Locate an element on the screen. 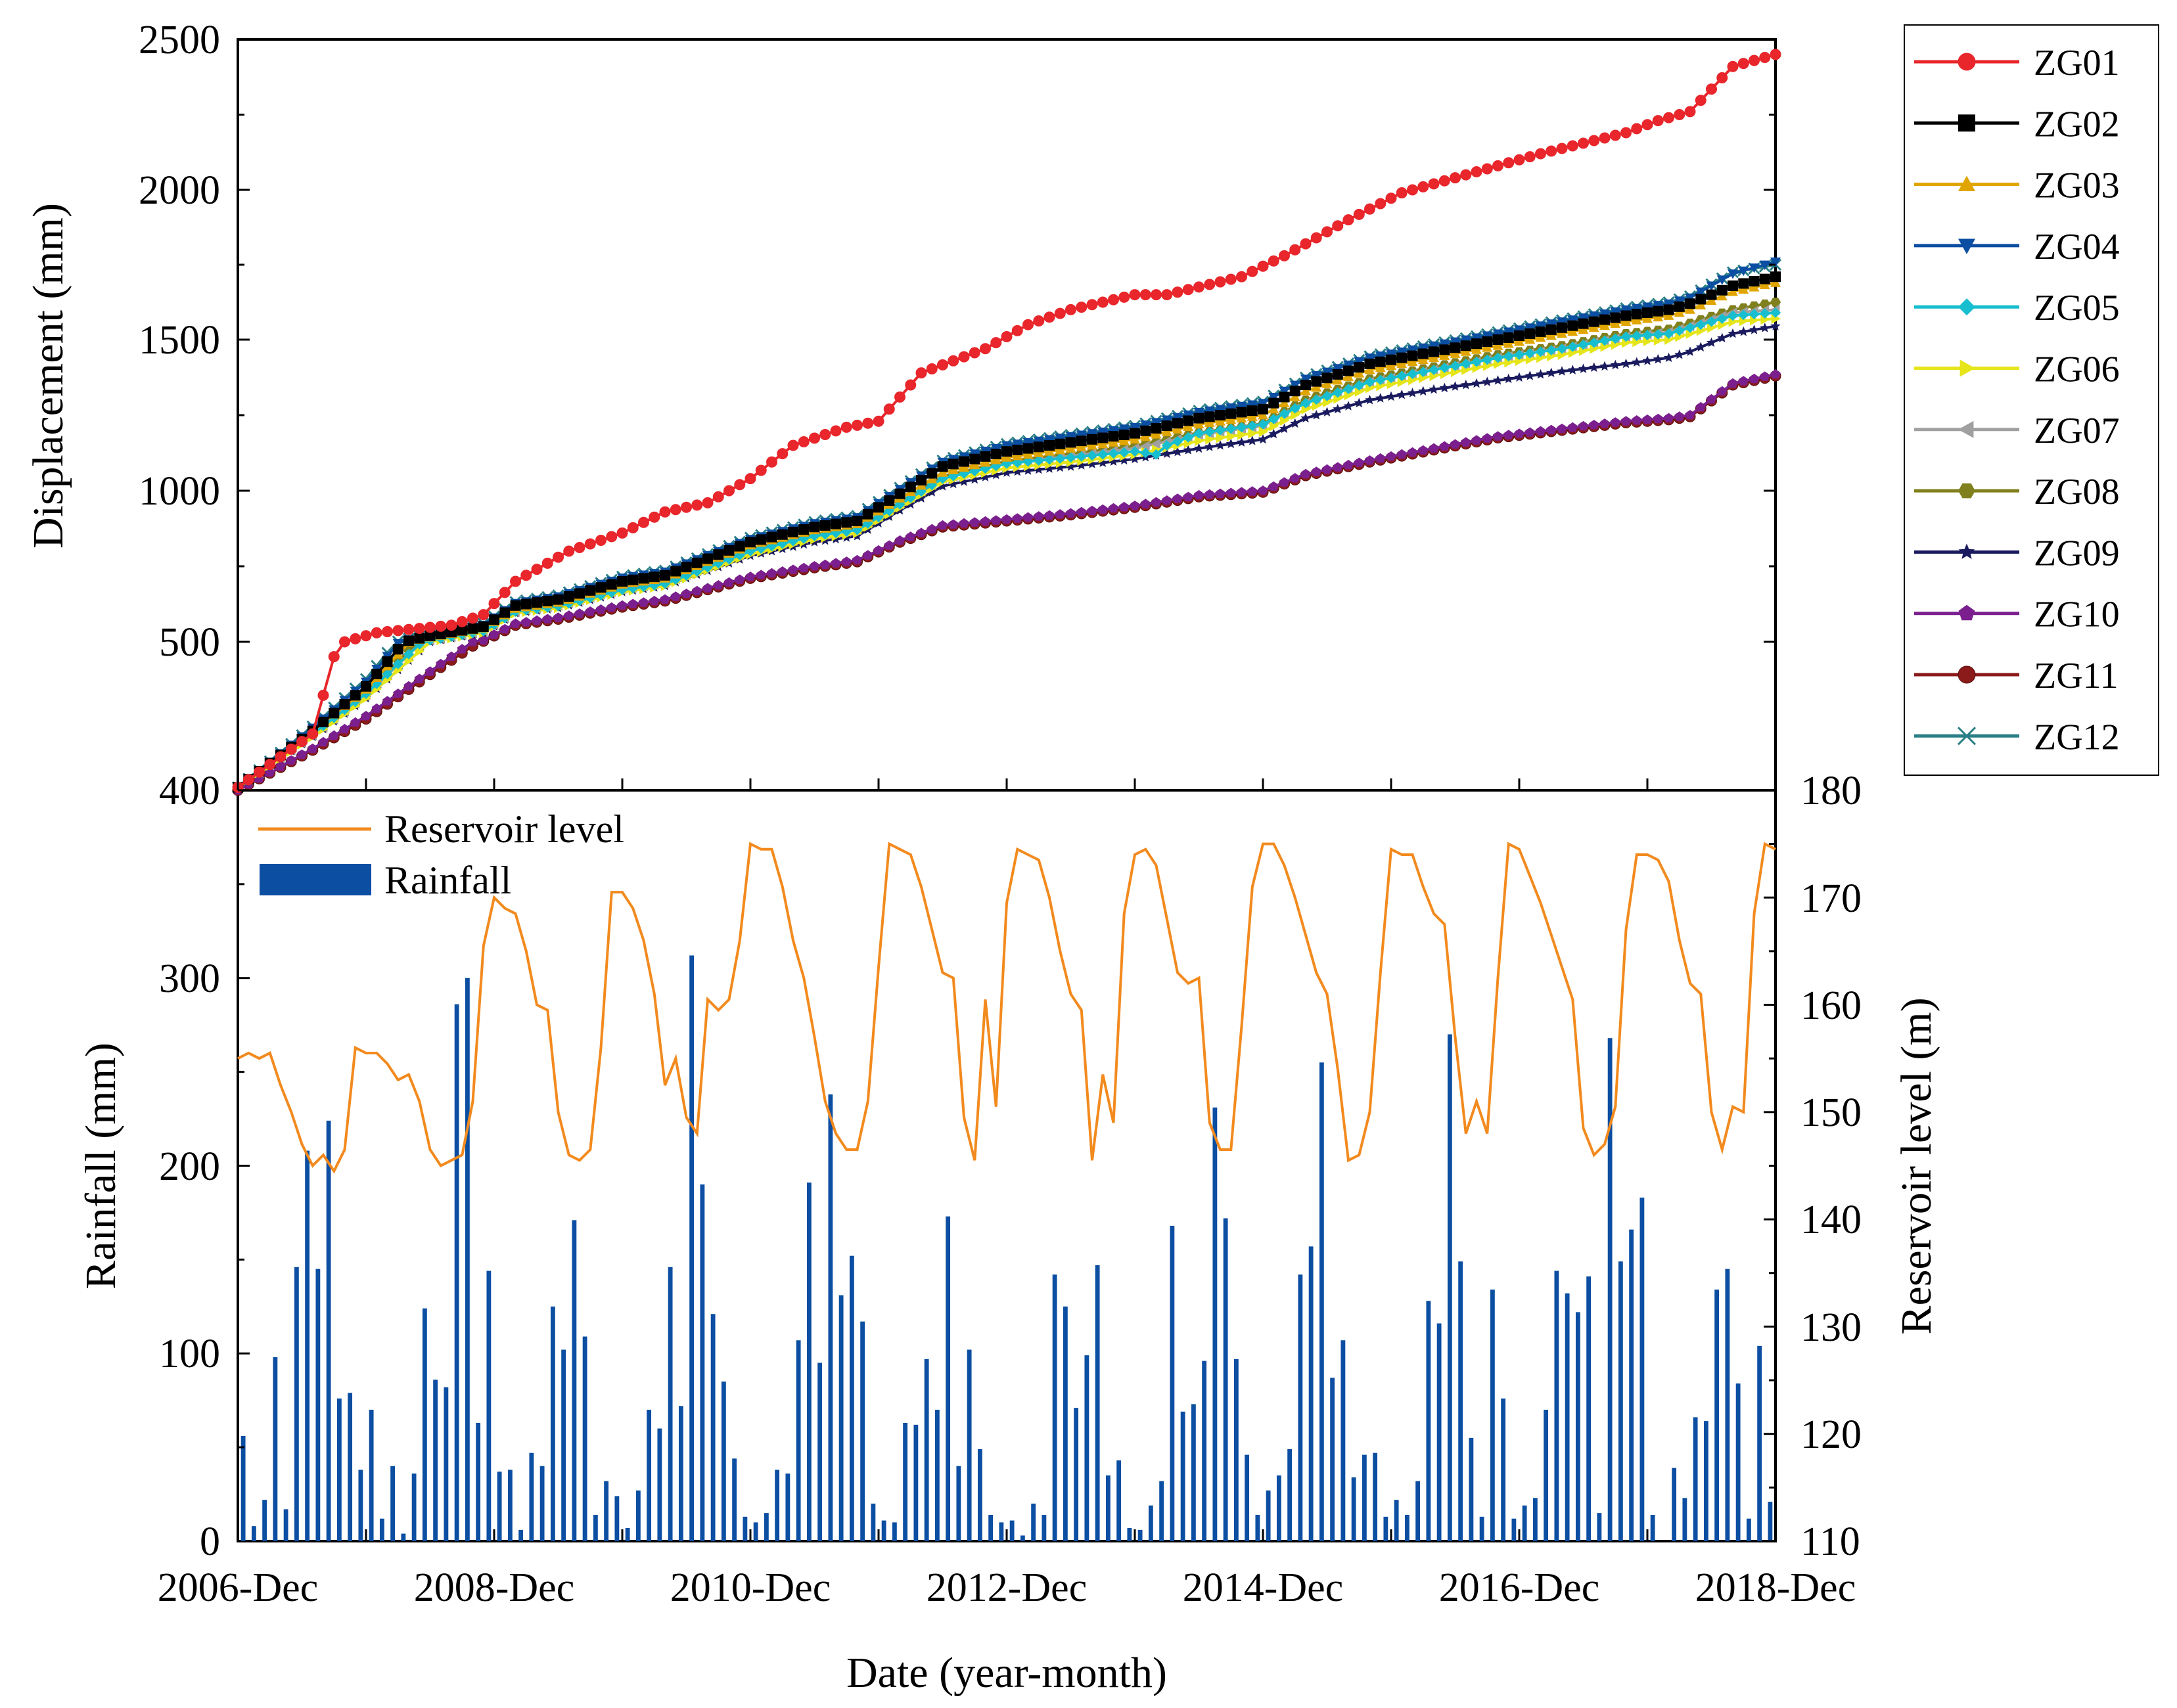 The width and height of the screenshot is (2177, 1708). xtick-label: 2008-Dec is located at coordinates (494, 1587).